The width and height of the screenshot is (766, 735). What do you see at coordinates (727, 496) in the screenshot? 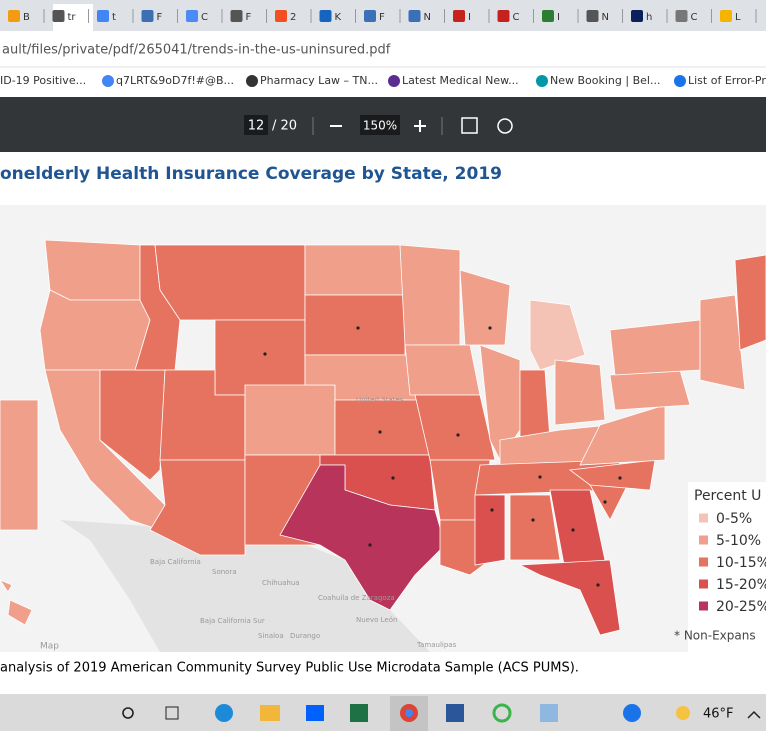
I see `legend-title: Percent U` at bounding box center [727, 496].